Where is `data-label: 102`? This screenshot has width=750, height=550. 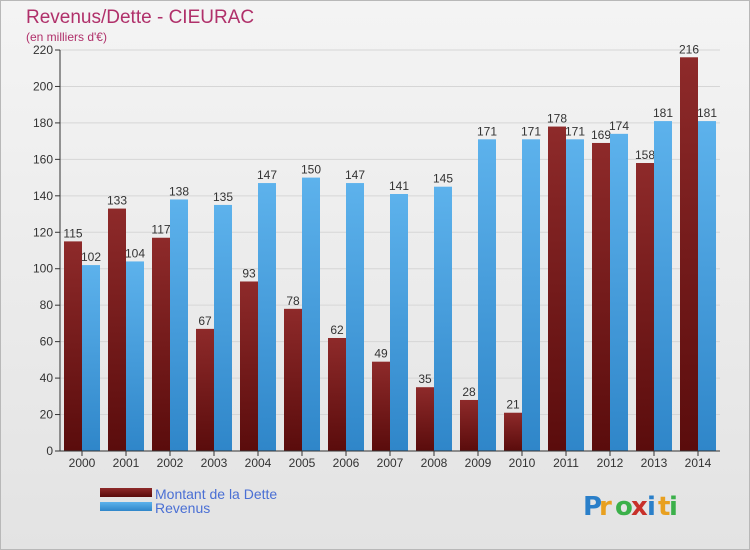 data-label: 102 is located at coordinates (91, 257).